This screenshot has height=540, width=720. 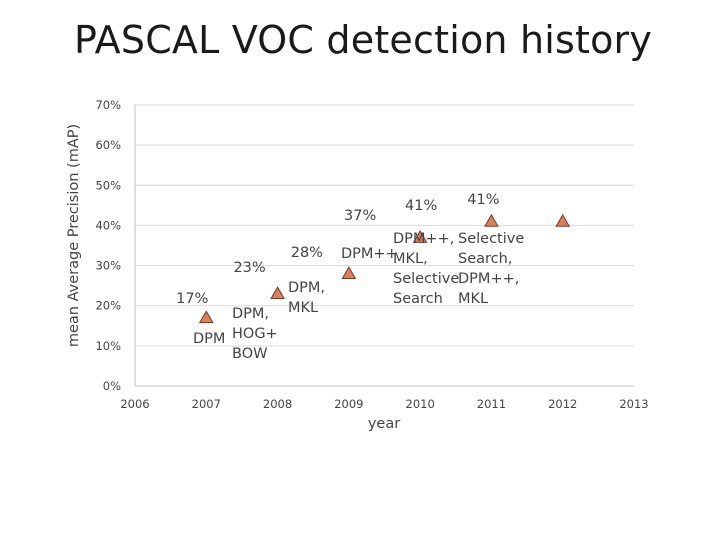 I want to click on x-tick-label: 2013, so click(x=633, y=404).